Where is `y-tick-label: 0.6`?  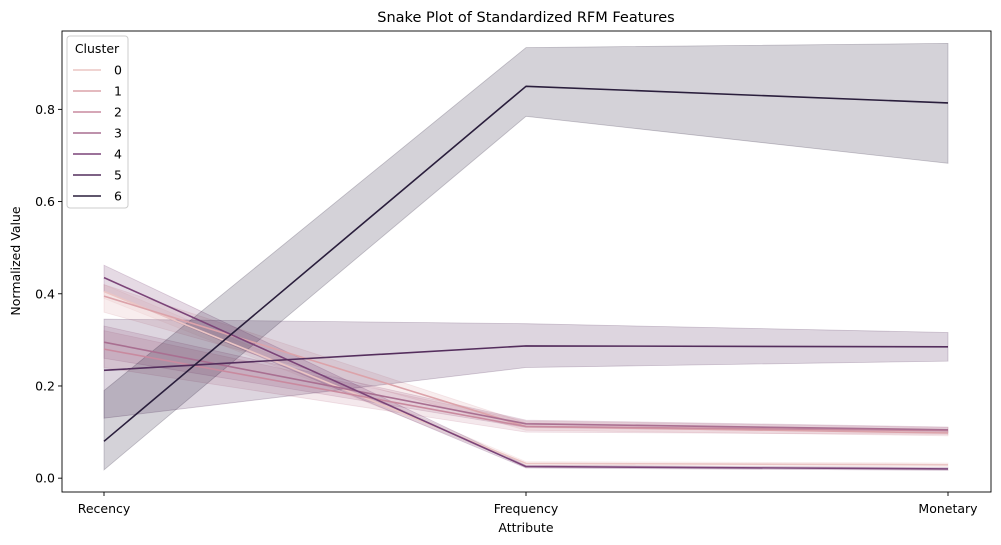 y-tick-label: 0.6 is located at coordinates (45, 201).